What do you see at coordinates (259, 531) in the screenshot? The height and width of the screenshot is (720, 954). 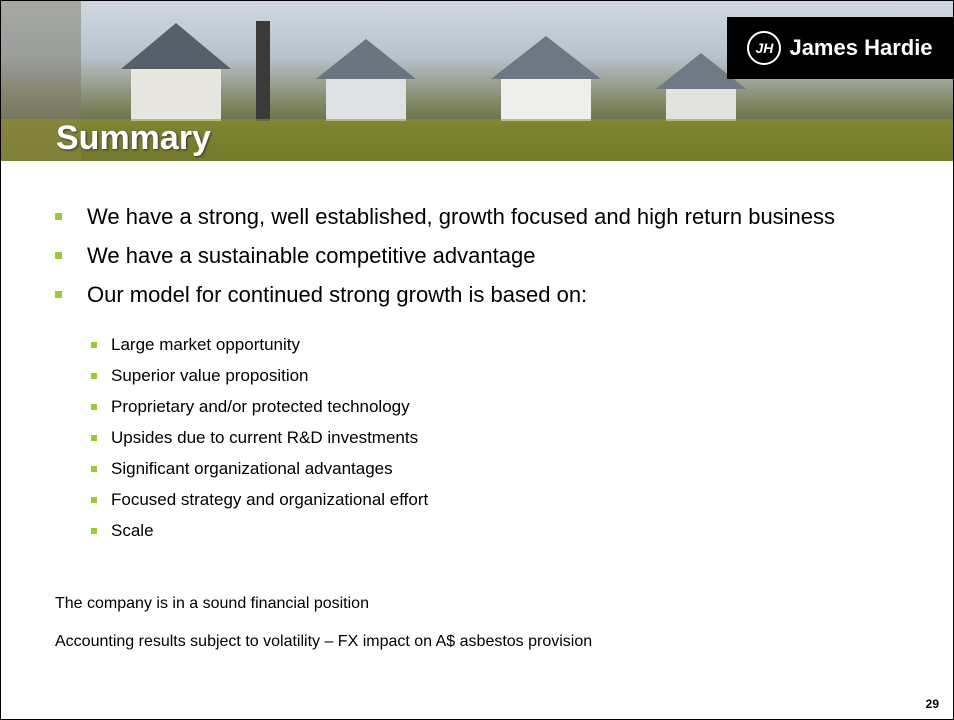 I see `bullet-item: Scale` at bounding box center [259, 531].